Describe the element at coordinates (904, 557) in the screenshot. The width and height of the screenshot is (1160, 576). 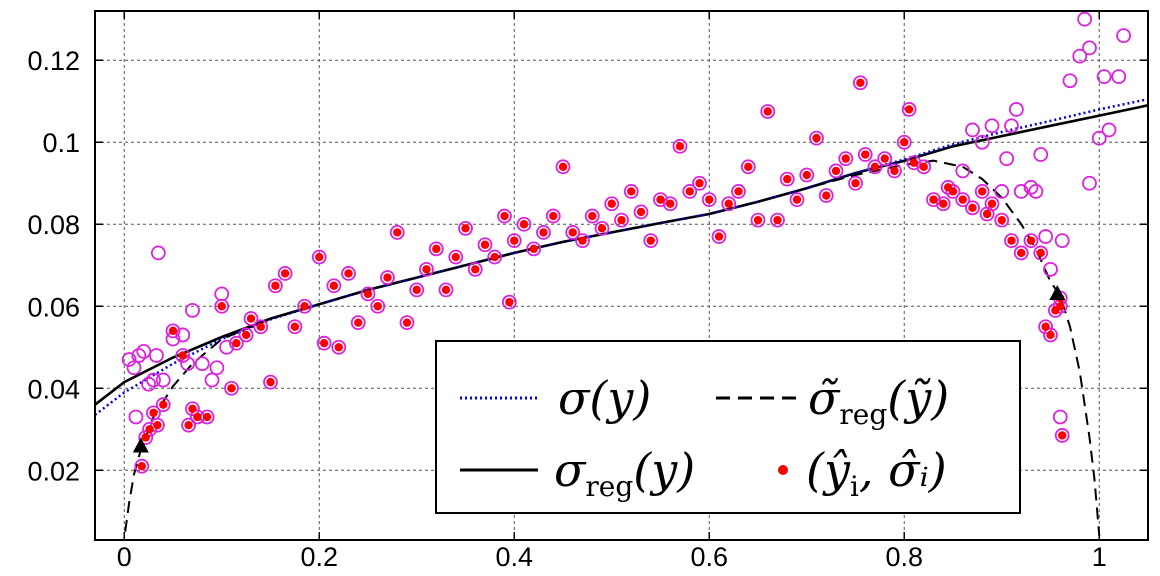
I see `x-tick-label: 0.8` at that location.